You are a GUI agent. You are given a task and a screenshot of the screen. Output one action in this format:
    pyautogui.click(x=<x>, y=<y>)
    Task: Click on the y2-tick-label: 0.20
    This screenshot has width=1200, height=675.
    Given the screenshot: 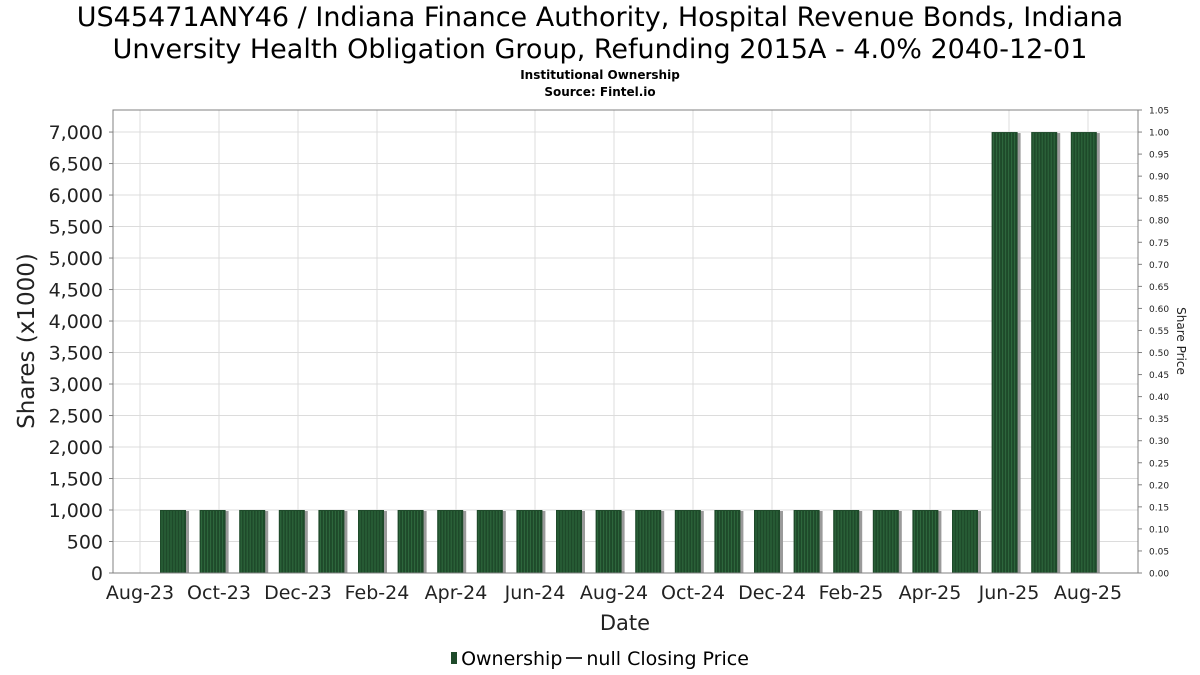 What is the action you would take?
    pyautogui.click(x=1159, y=486)
    